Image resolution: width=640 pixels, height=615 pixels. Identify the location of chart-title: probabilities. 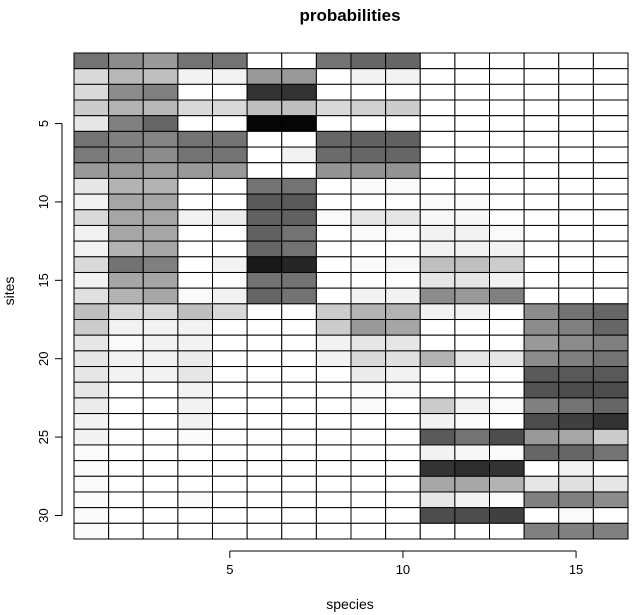
(349, 15).